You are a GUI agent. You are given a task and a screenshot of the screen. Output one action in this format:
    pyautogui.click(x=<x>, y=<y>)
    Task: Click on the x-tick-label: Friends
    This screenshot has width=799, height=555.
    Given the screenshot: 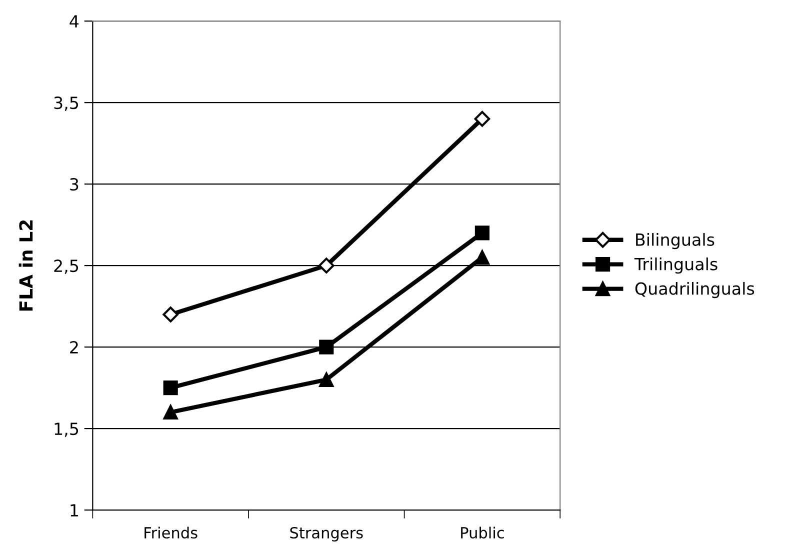 What is the action you would take?
    pyautogui.click(x=171, y=532)
    